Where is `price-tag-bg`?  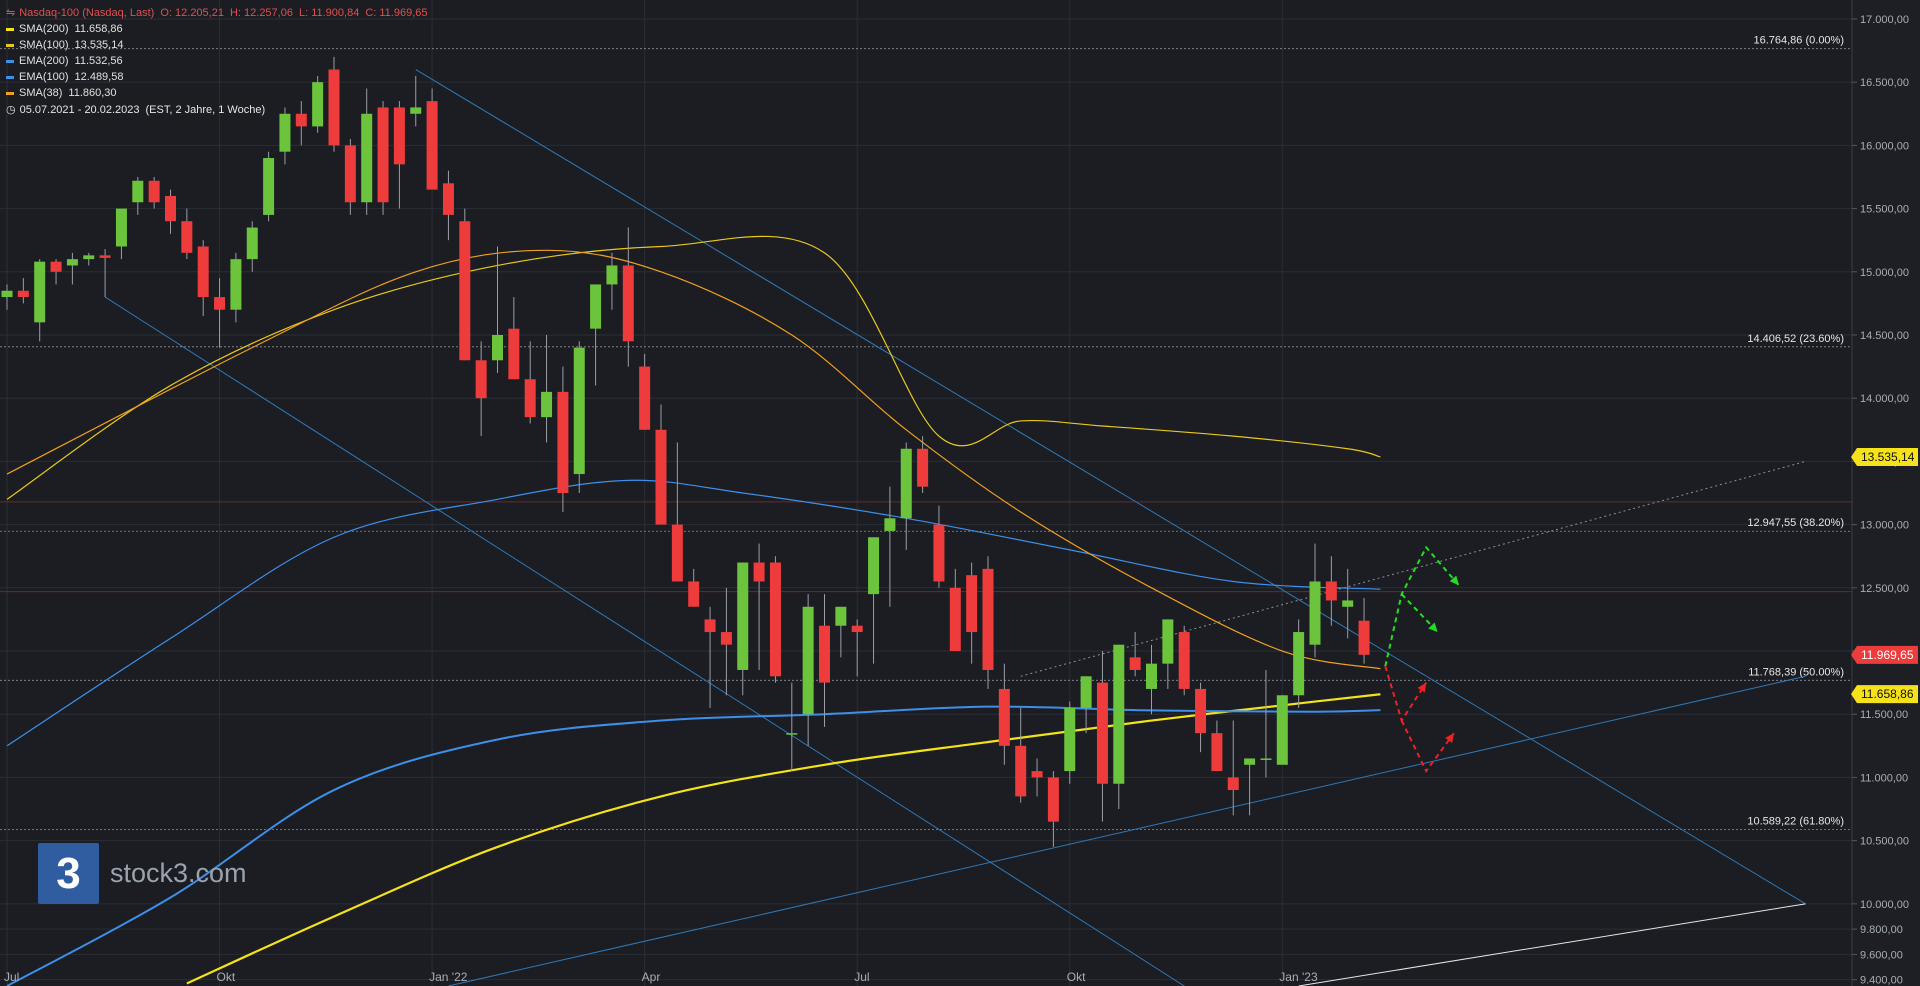
price-tag-bg is located at coordinates (1884, 456).